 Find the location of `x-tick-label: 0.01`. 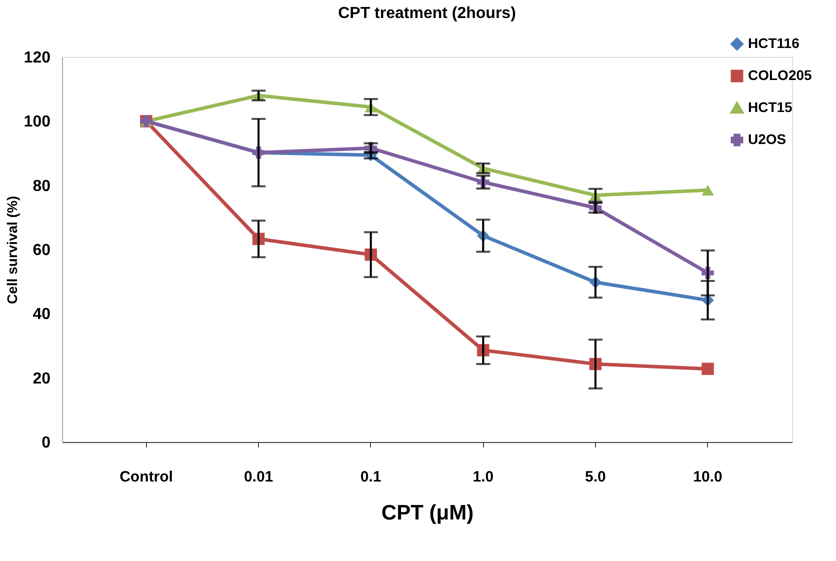

x-tick-label: 0.01 is located at coordinates (259, 477).